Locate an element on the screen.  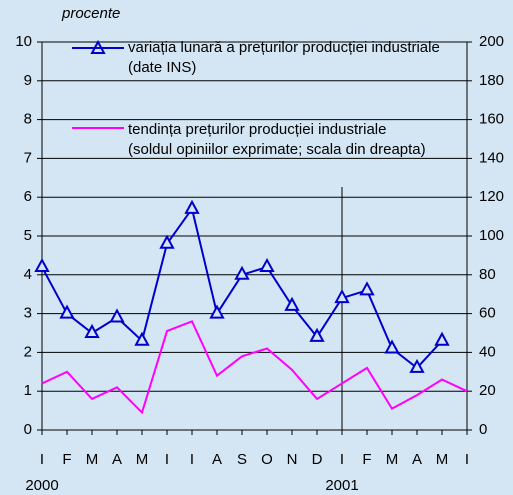
y2-tick-label: 140 is located at coordinates (491, 157).